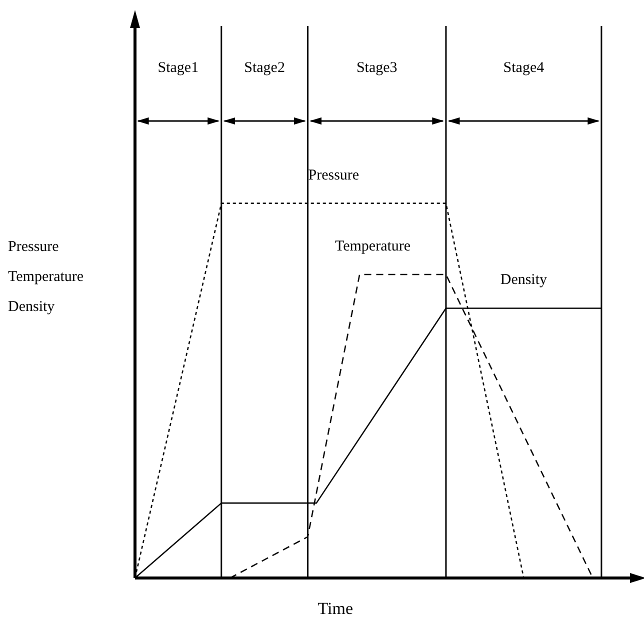 The image size is (644, 626). Describe the element at coordinates (264, 68) in the screenshot. I see `text: Stage2` at that location.